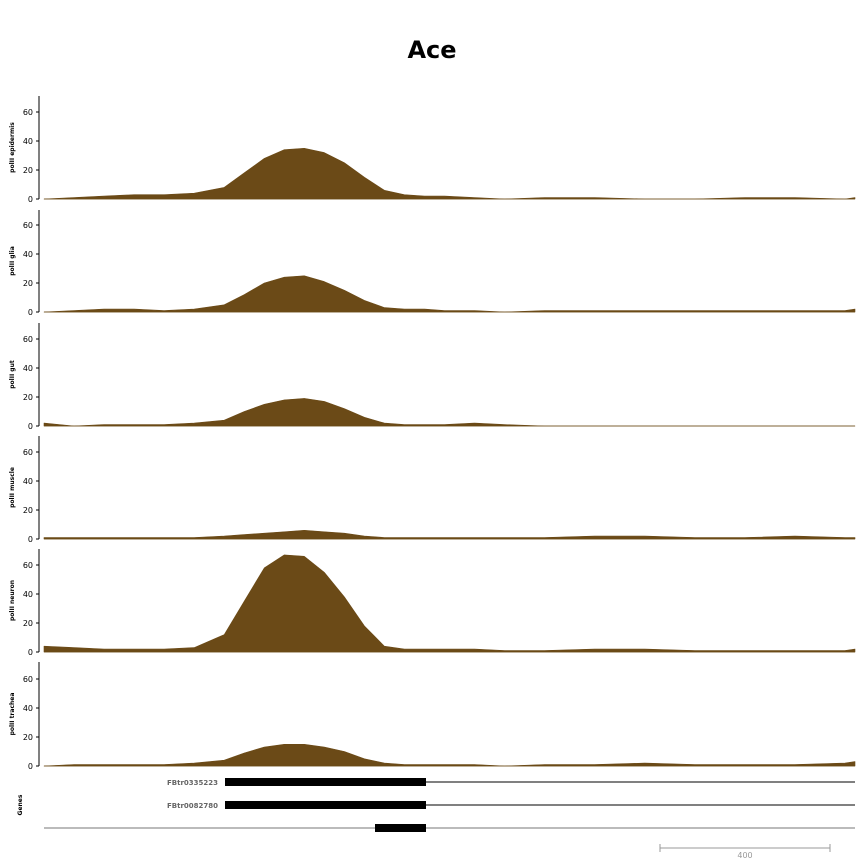 The height and width of the screenshot is (864, 864). I want to click on scale-bar: 400, so click(745, 852).